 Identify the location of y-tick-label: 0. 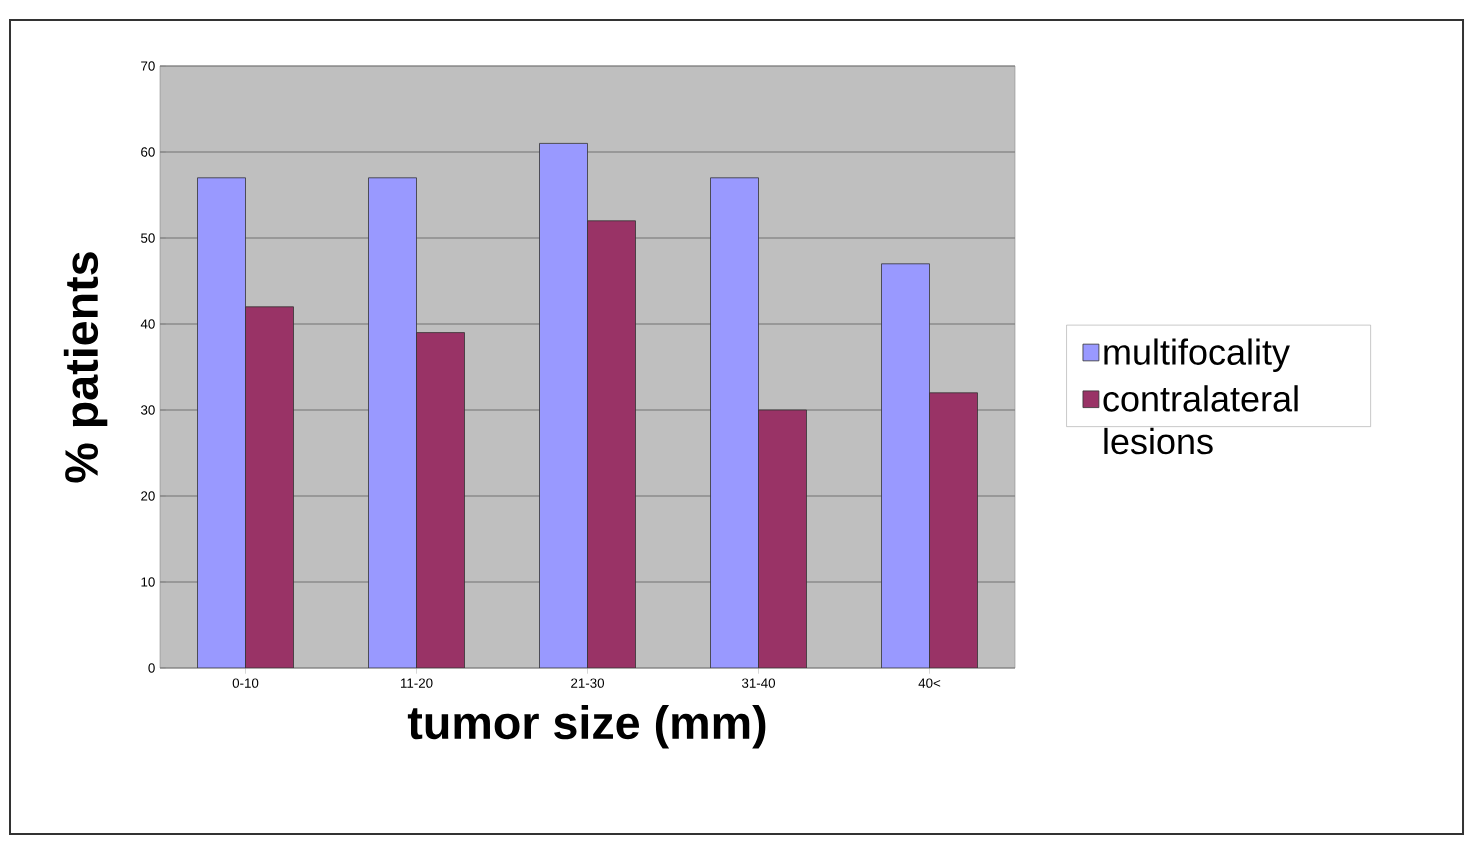
(151, 668).